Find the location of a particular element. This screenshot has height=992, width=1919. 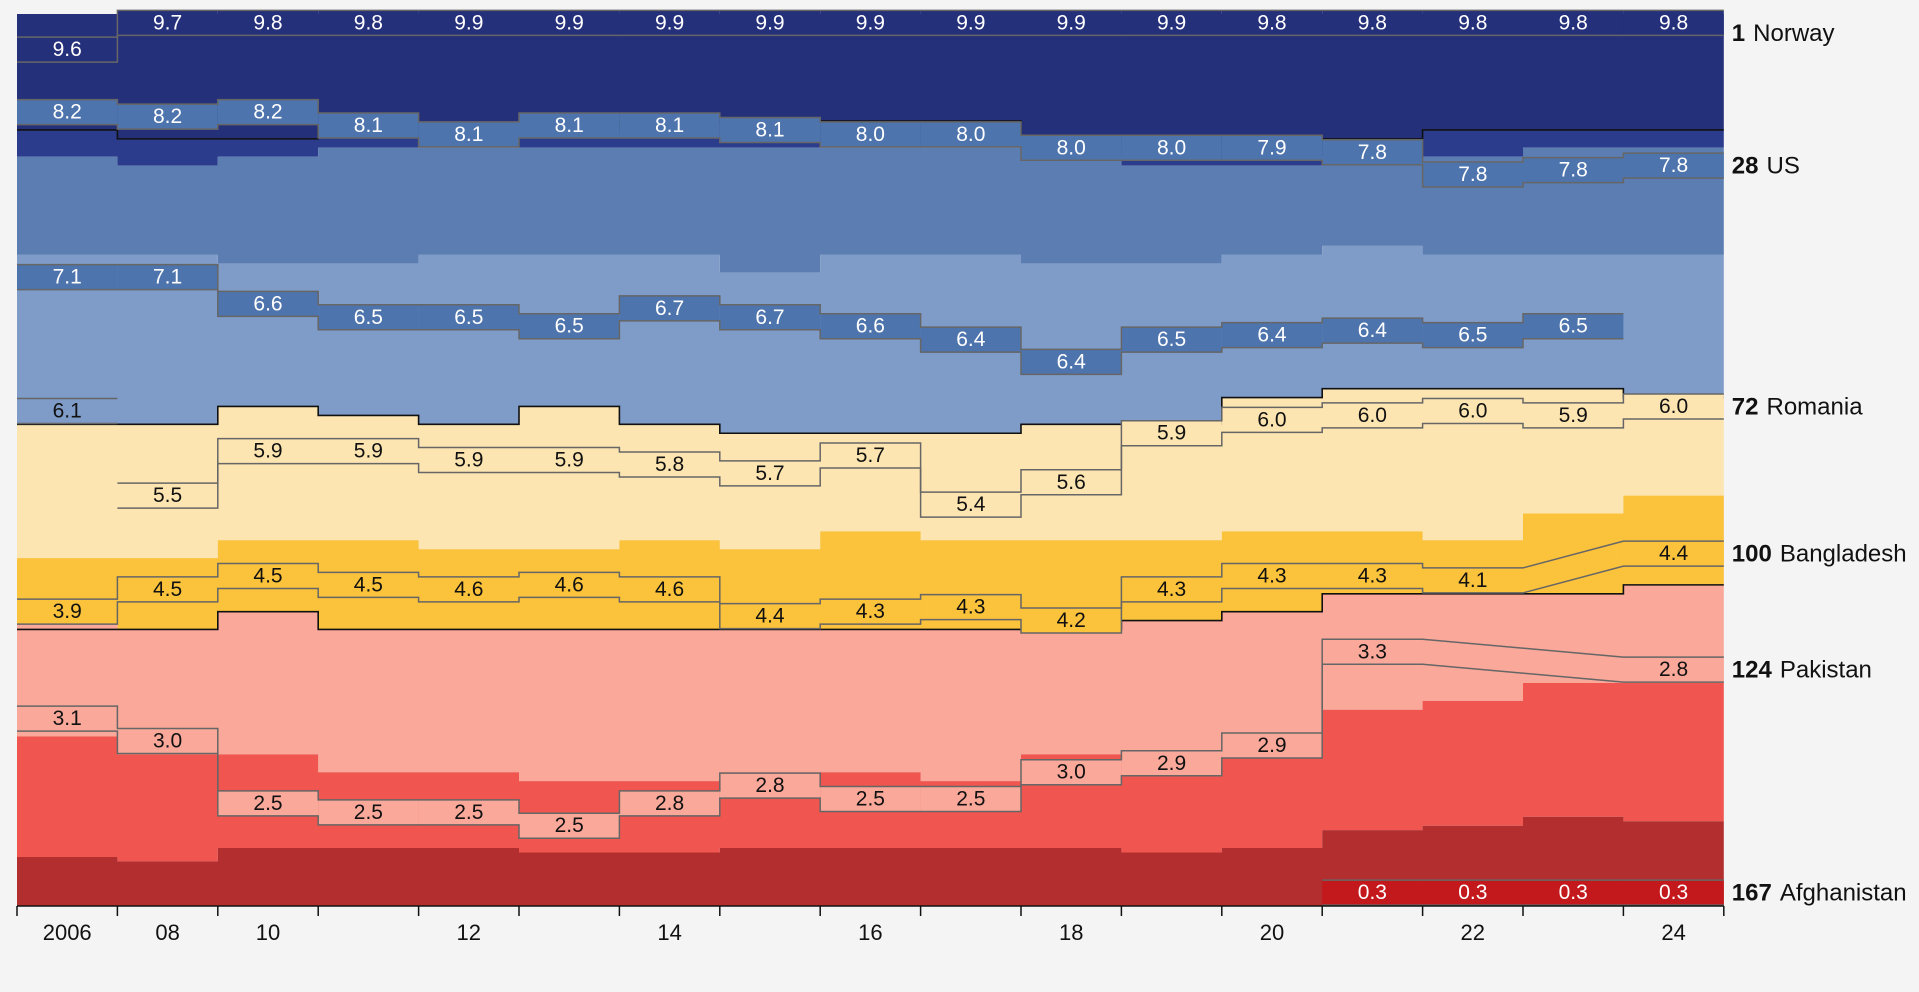

country-rank: 167 is located at coordinates (1752, 892).